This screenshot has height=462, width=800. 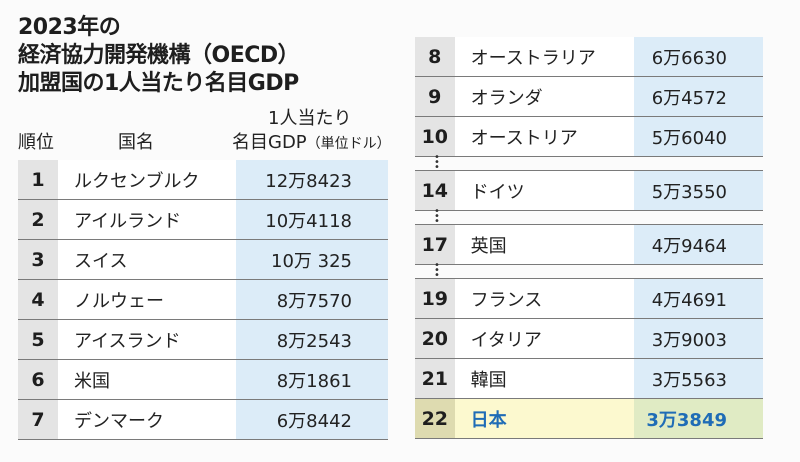 What do you see at coordinates (310, 118) in the screenshot?
I see `header-gdp-line1: 1人当たり` at bounding box center [310, 118].